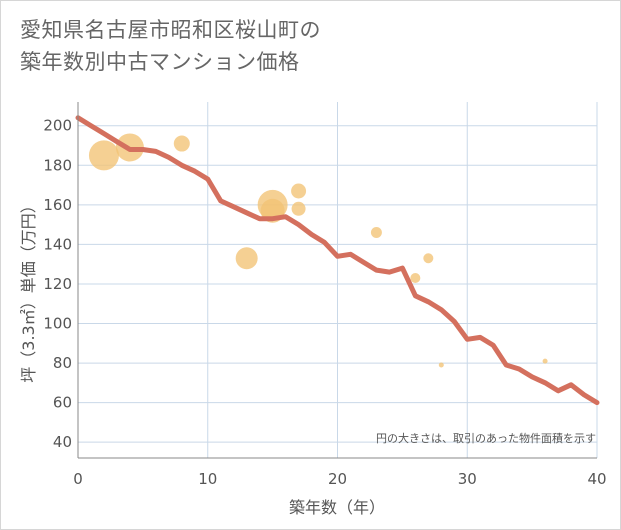 This screenshot has width=621, height=530. I want to click on chart-title-line-2: 築年数別中古マンション価格, so click(160, 62).